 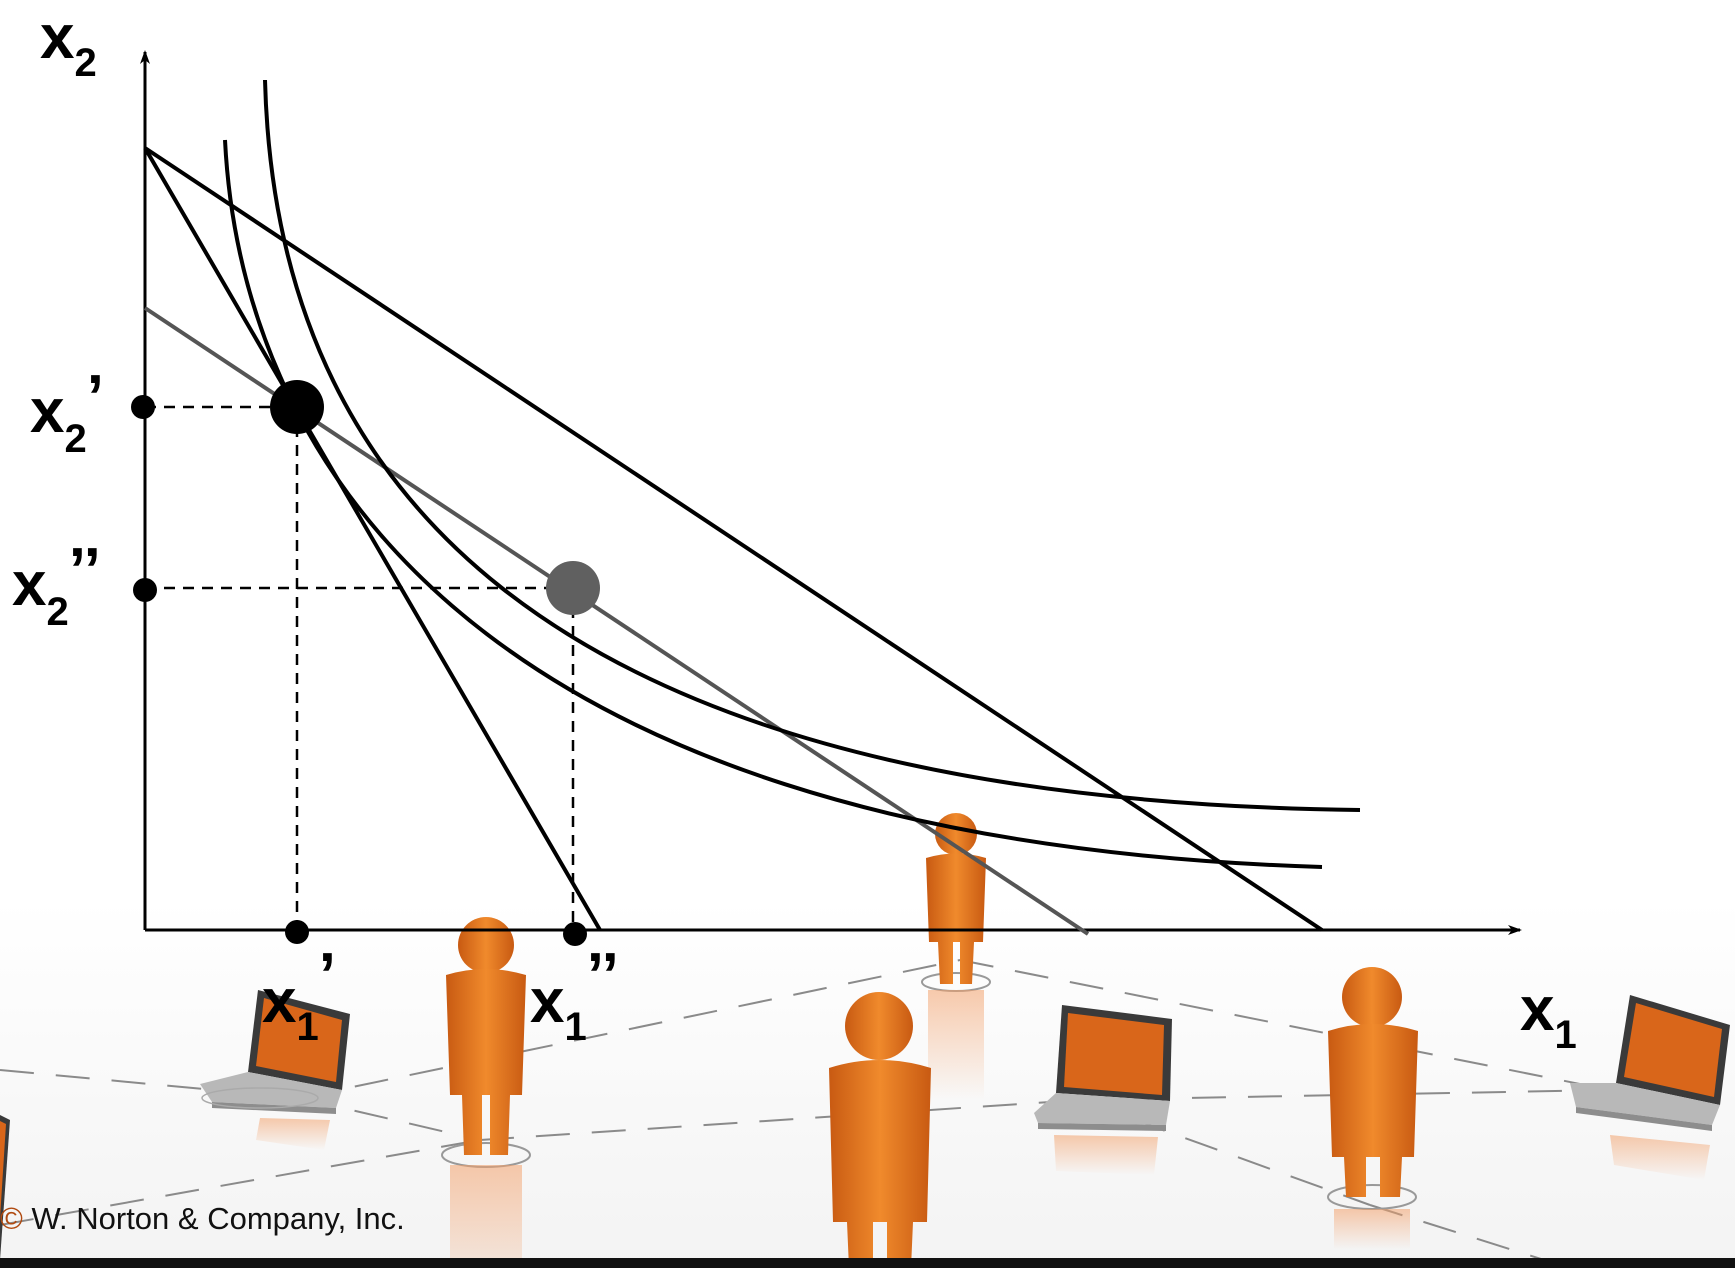 What do you see at coordinates (575, 934) in the screenshot?
I see `tick-dot-x1-double-prime` at bounding box center [575, 934].